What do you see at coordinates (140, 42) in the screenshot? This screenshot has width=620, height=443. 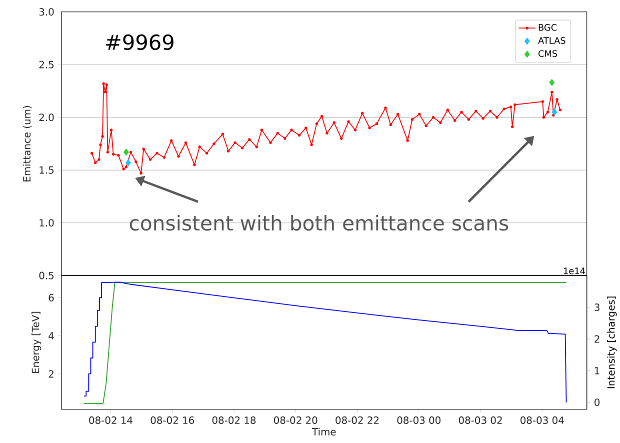 I see `annotation: #9969` at bounding box center [140, 42].